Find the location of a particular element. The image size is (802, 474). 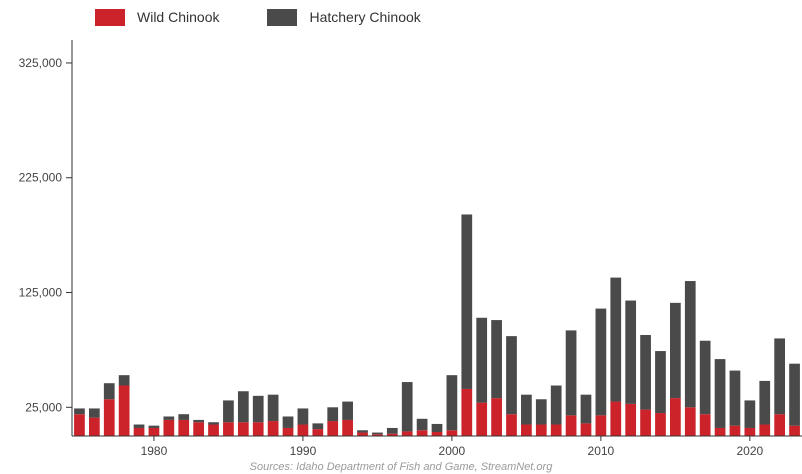

y-tick-label: 125,000 is located at coordinates (41, 293).